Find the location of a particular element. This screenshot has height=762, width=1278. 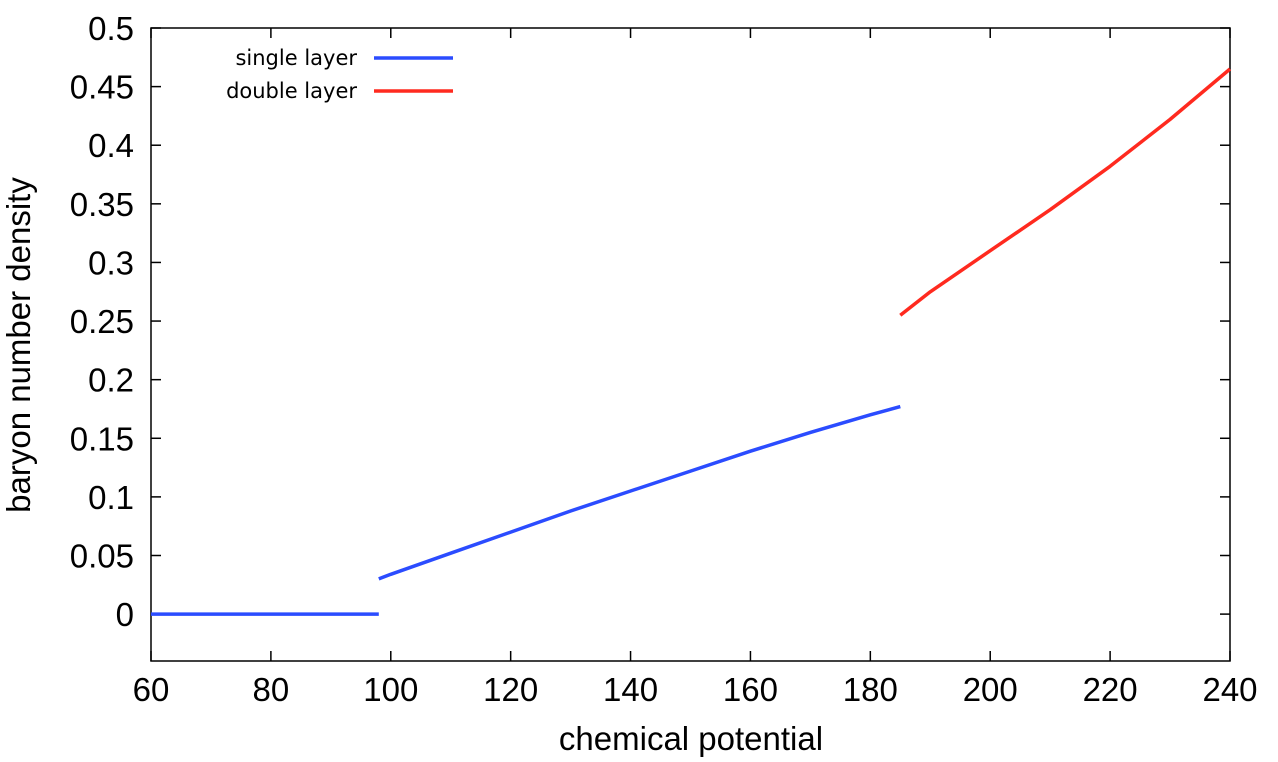

y-tick-label: 0.1 is located at coordinates (111, 497).